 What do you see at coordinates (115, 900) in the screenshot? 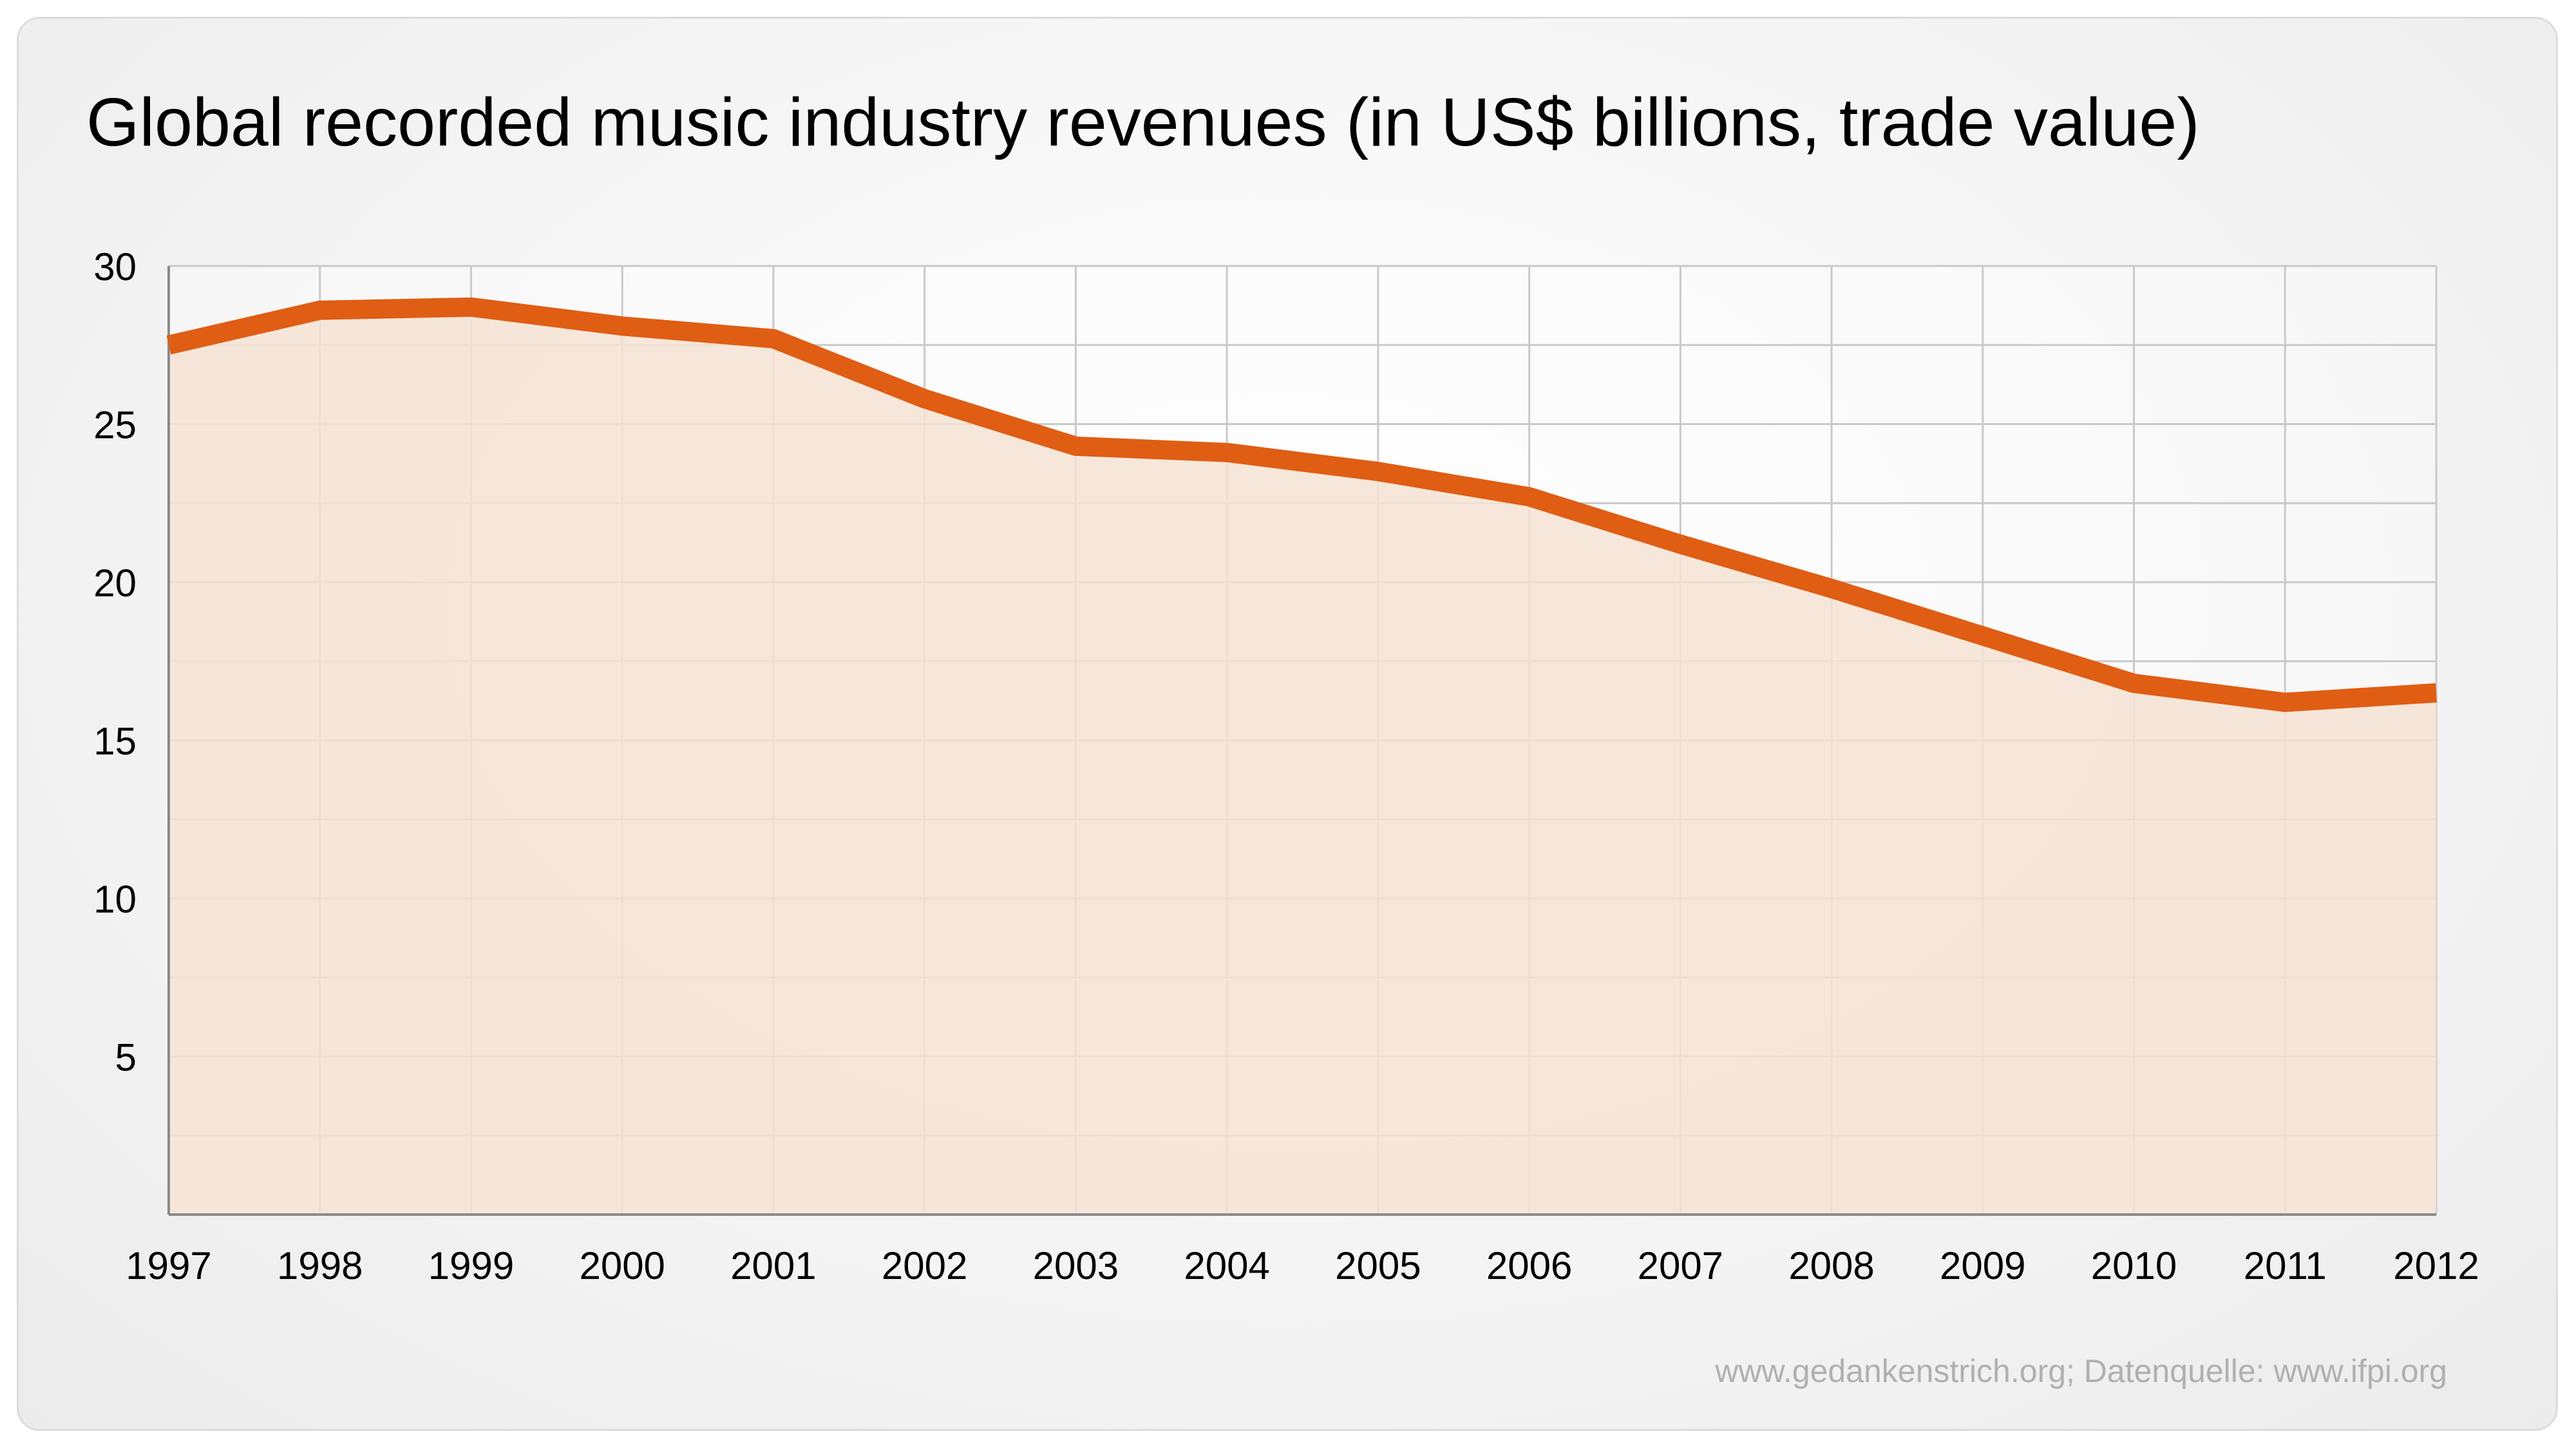
I see `y-tick-label: 10` at bounding box center [115, 900].